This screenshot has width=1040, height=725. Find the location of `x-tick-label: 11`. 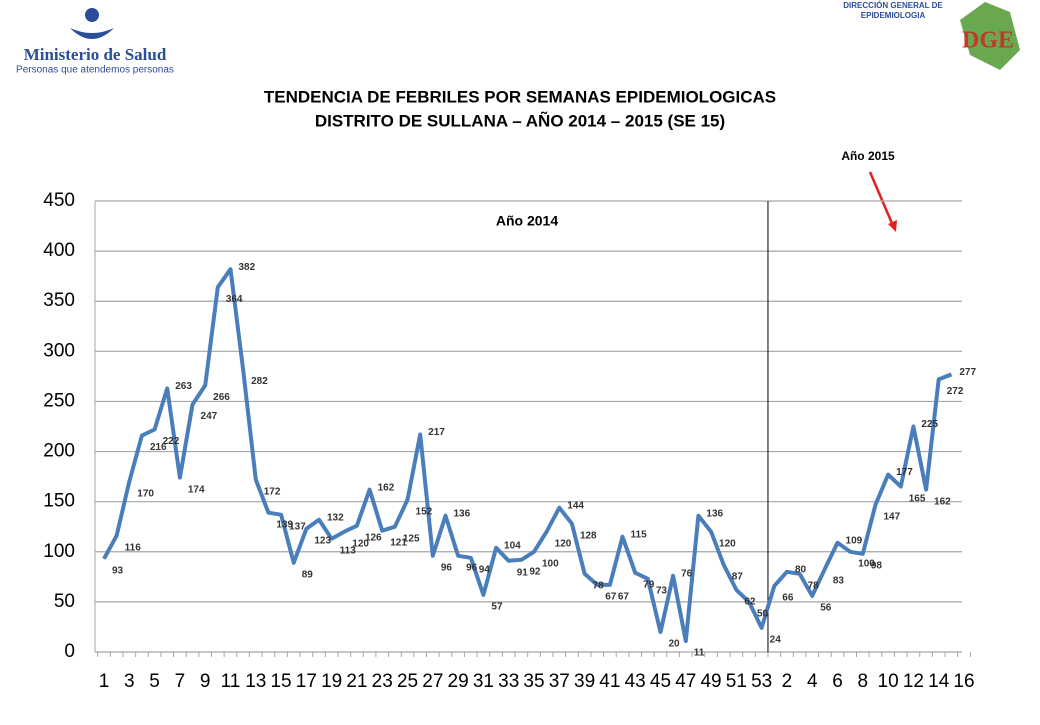

x-tick-label: 11 is located at coordinates (231, 681).